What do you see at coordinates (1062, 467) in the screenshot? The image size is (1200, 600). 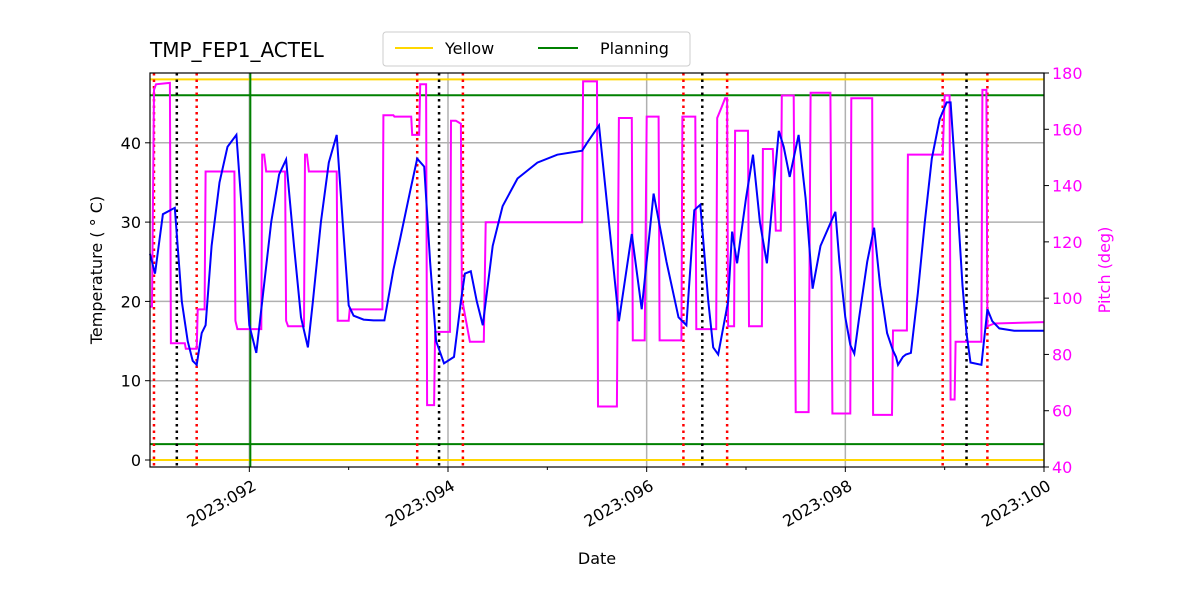 I see `y2-tick-label: 40` at bounding box center [1062, 467].